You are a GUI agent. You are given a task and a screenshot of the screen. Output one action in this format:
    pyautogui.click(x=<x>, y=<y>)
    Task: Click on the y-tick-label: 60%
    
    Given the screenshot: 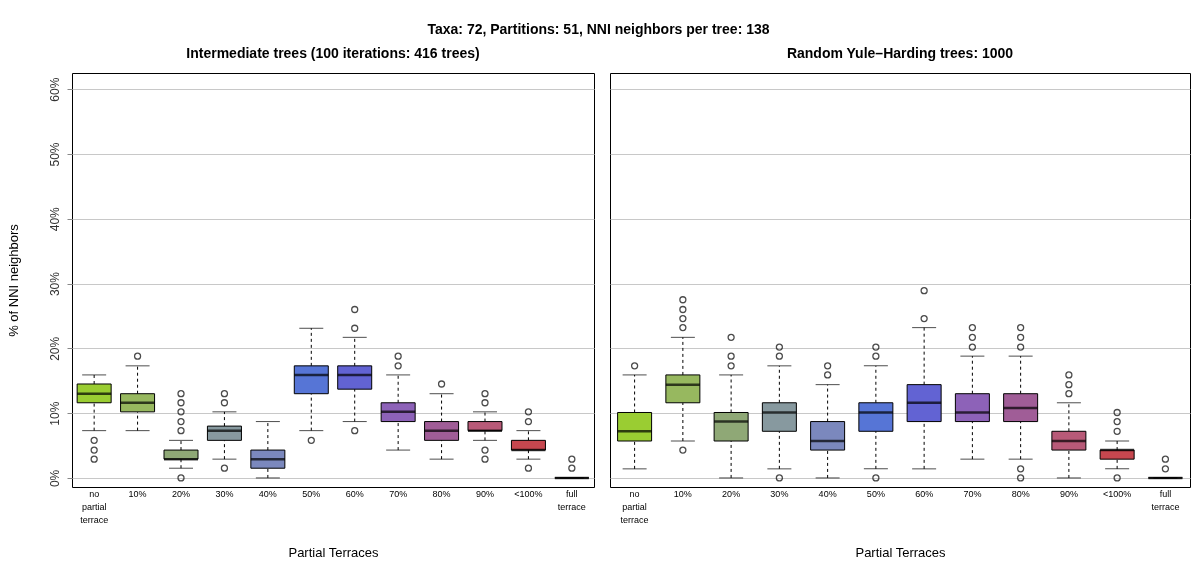 What is the action you would take?
    pyautogui.click(x=54, y=89)
    